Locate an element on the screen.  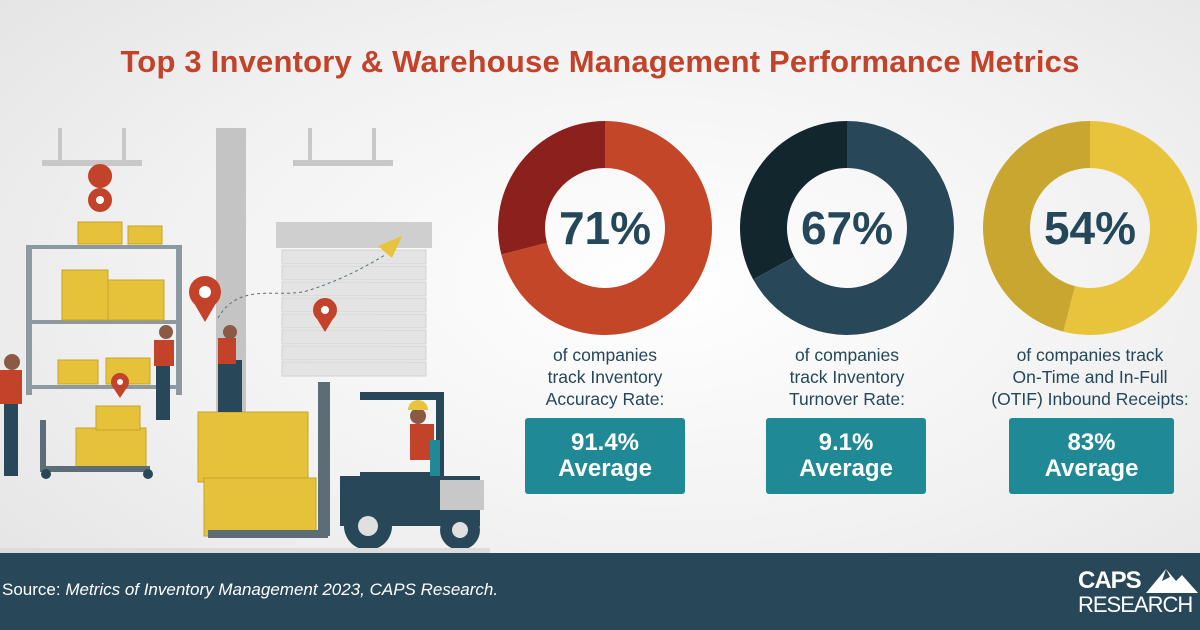
description-line: Accuracy Rate: is located at coordinates (605, 399).